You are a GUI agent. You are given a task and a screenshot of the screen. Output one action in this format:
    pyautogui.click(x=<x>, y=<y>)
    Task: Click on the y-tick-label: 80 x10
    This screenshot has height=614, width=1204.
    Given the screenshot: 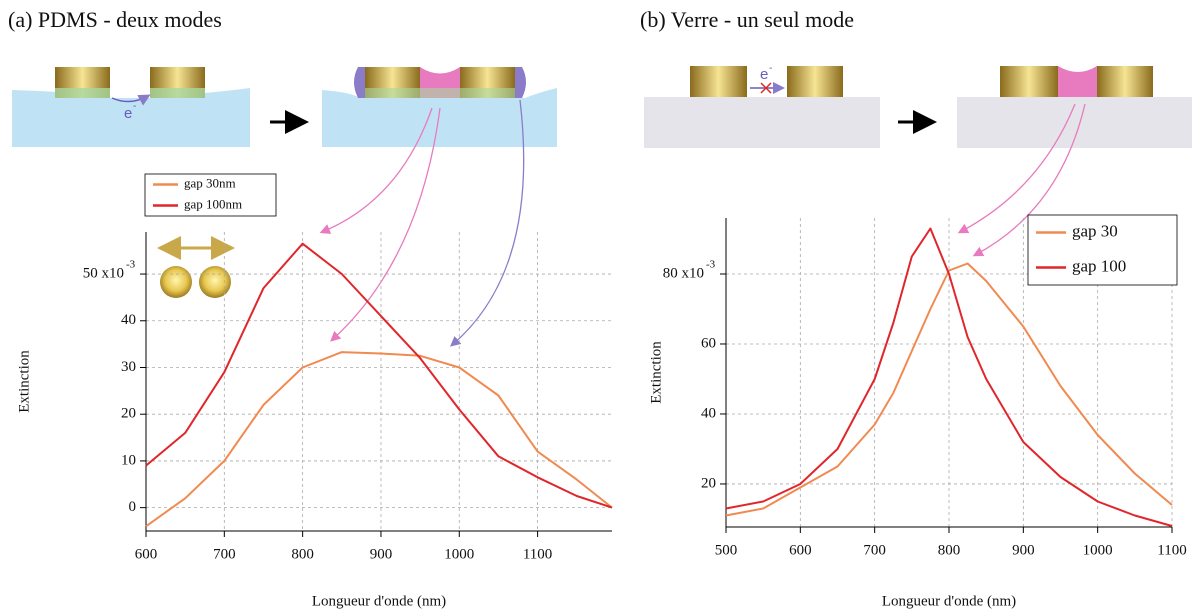 What is the action you would take?
    pyautogui.click(x=683, y=273)
    